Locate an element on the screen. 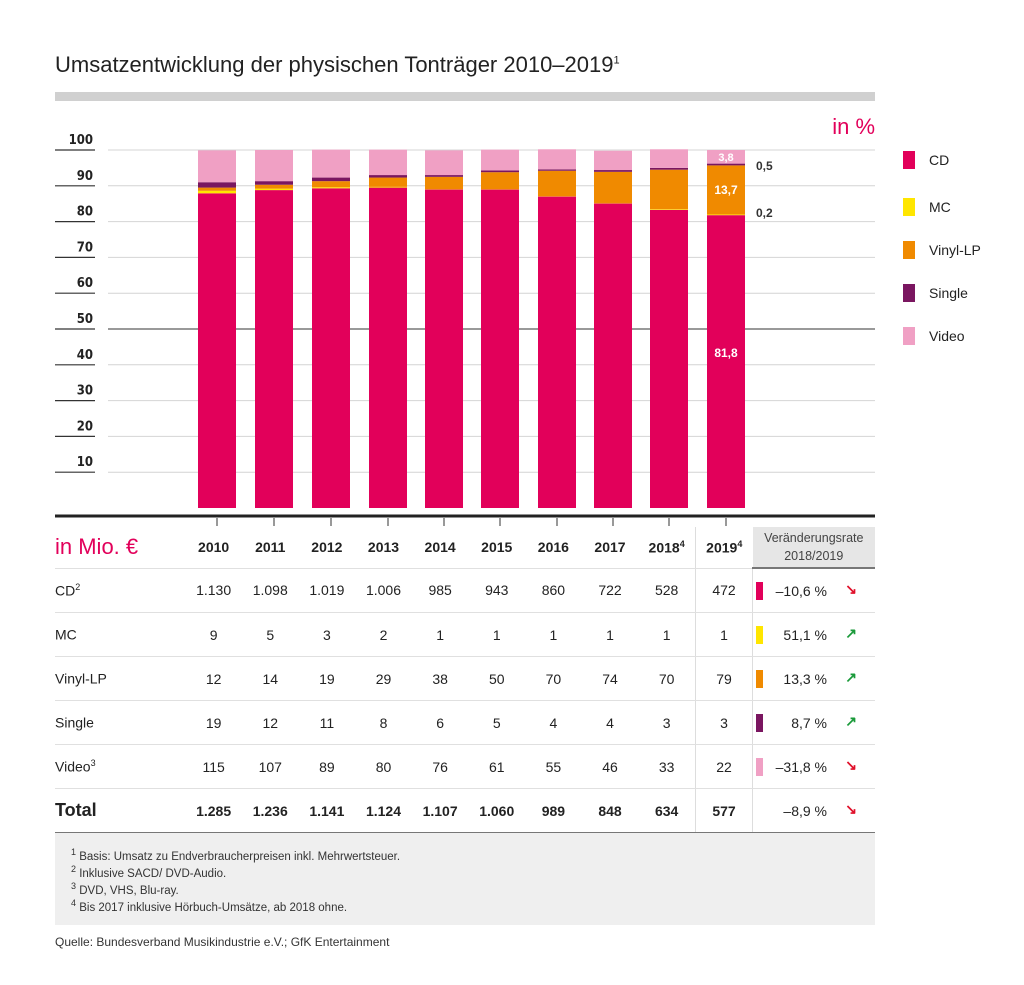 This screenshot has height=985, width=1024. legend-label: Single is located at coordinates (948, 293).